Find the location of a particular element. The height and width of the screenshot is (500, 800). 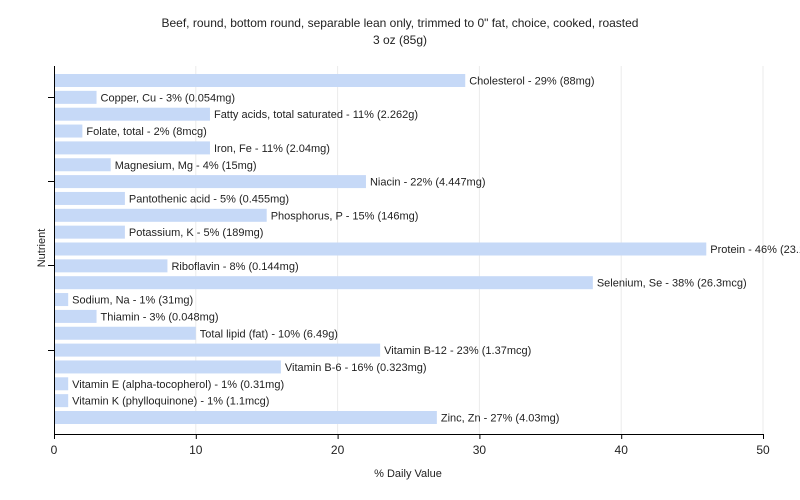

x-axis-ticks: 0 10 20 30 40 50 is located at coordinates (410, 445).